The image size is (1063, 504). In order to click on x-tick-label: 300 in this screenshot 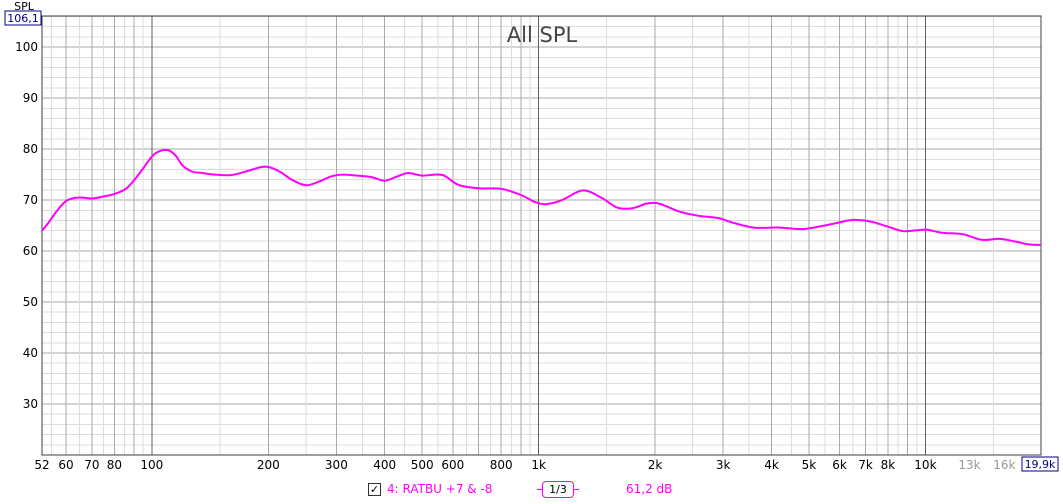, I will do `click(336, 465)`.